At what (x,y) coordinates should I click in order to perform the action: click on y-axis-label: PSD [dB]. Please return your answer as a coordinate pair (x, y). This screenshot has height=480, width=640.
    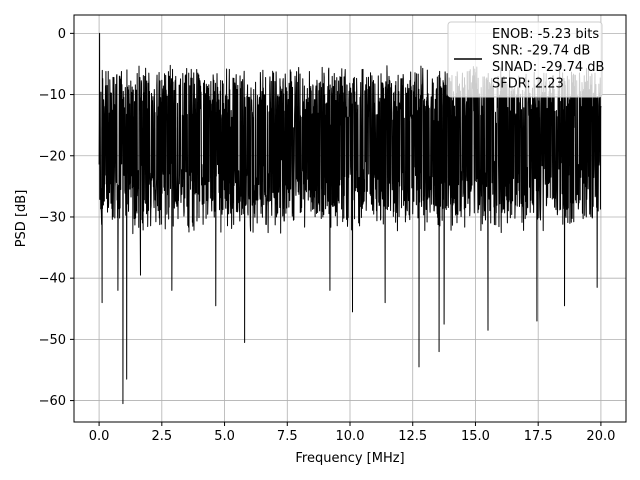
    Looking at the image, I should click on (21, 219).